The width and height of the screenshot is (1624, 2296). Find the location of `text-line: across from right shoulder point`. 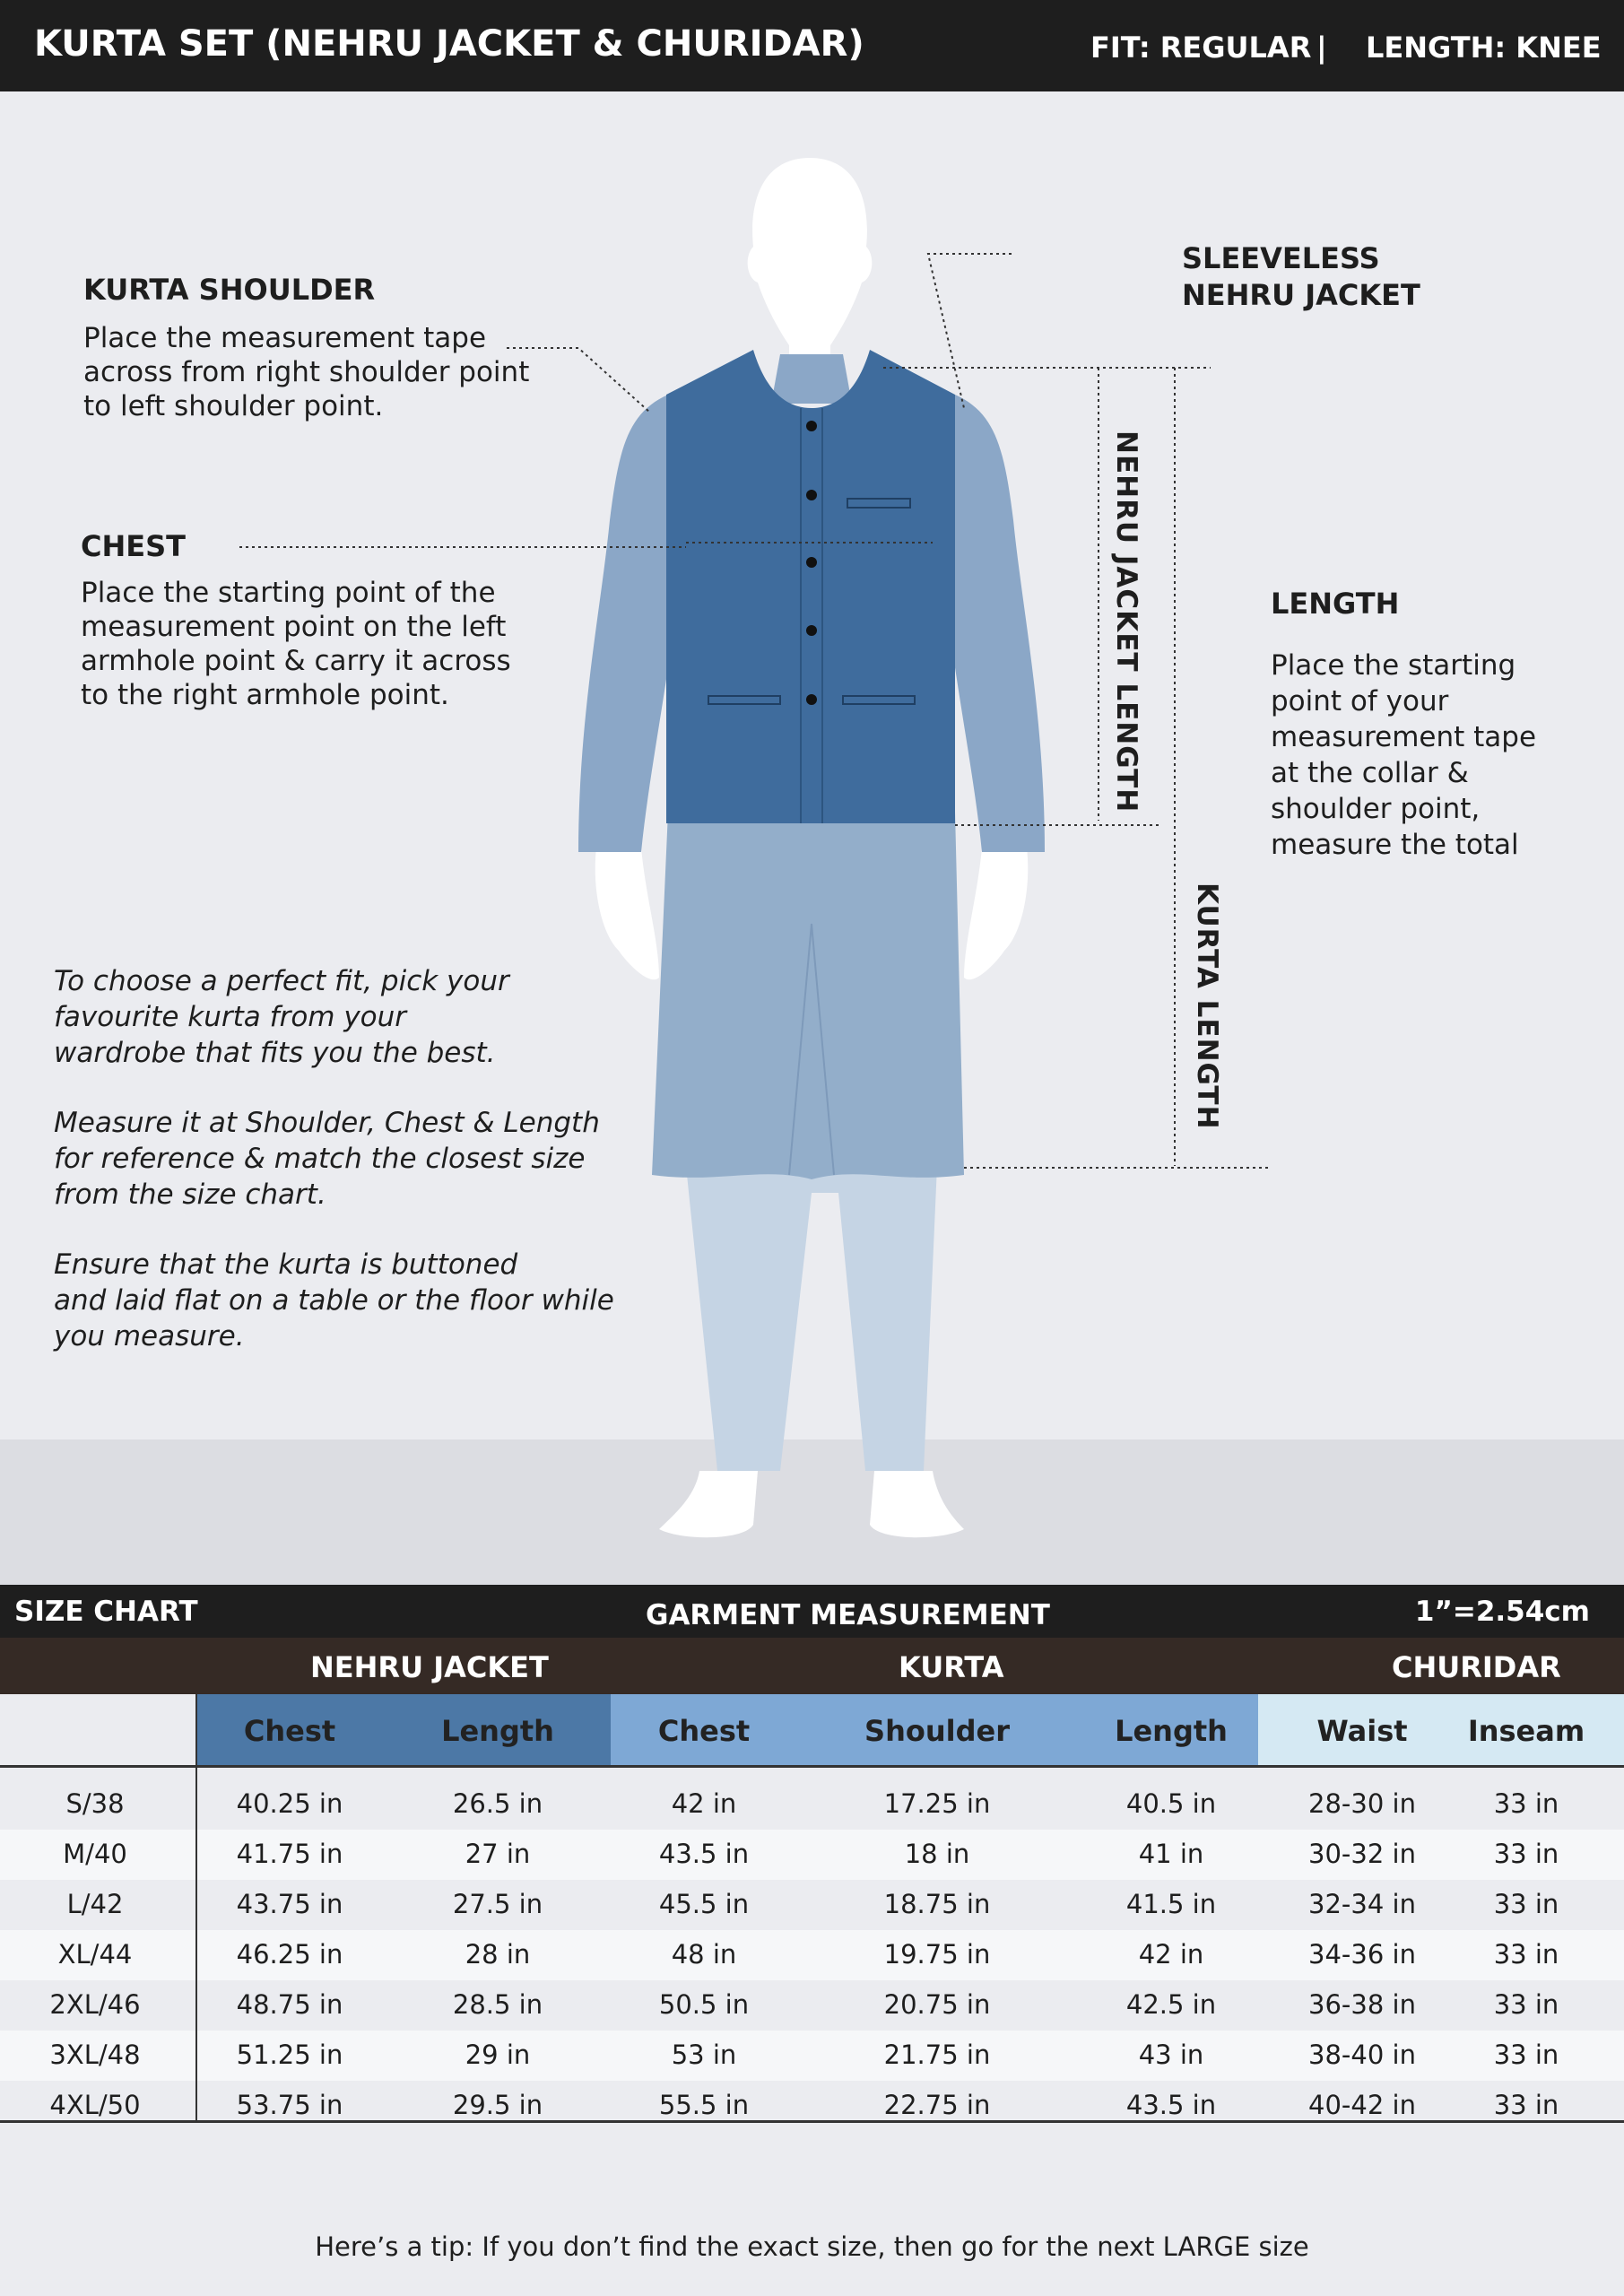

text-line: across from right shoulder point is located at coordinates (306, 372).